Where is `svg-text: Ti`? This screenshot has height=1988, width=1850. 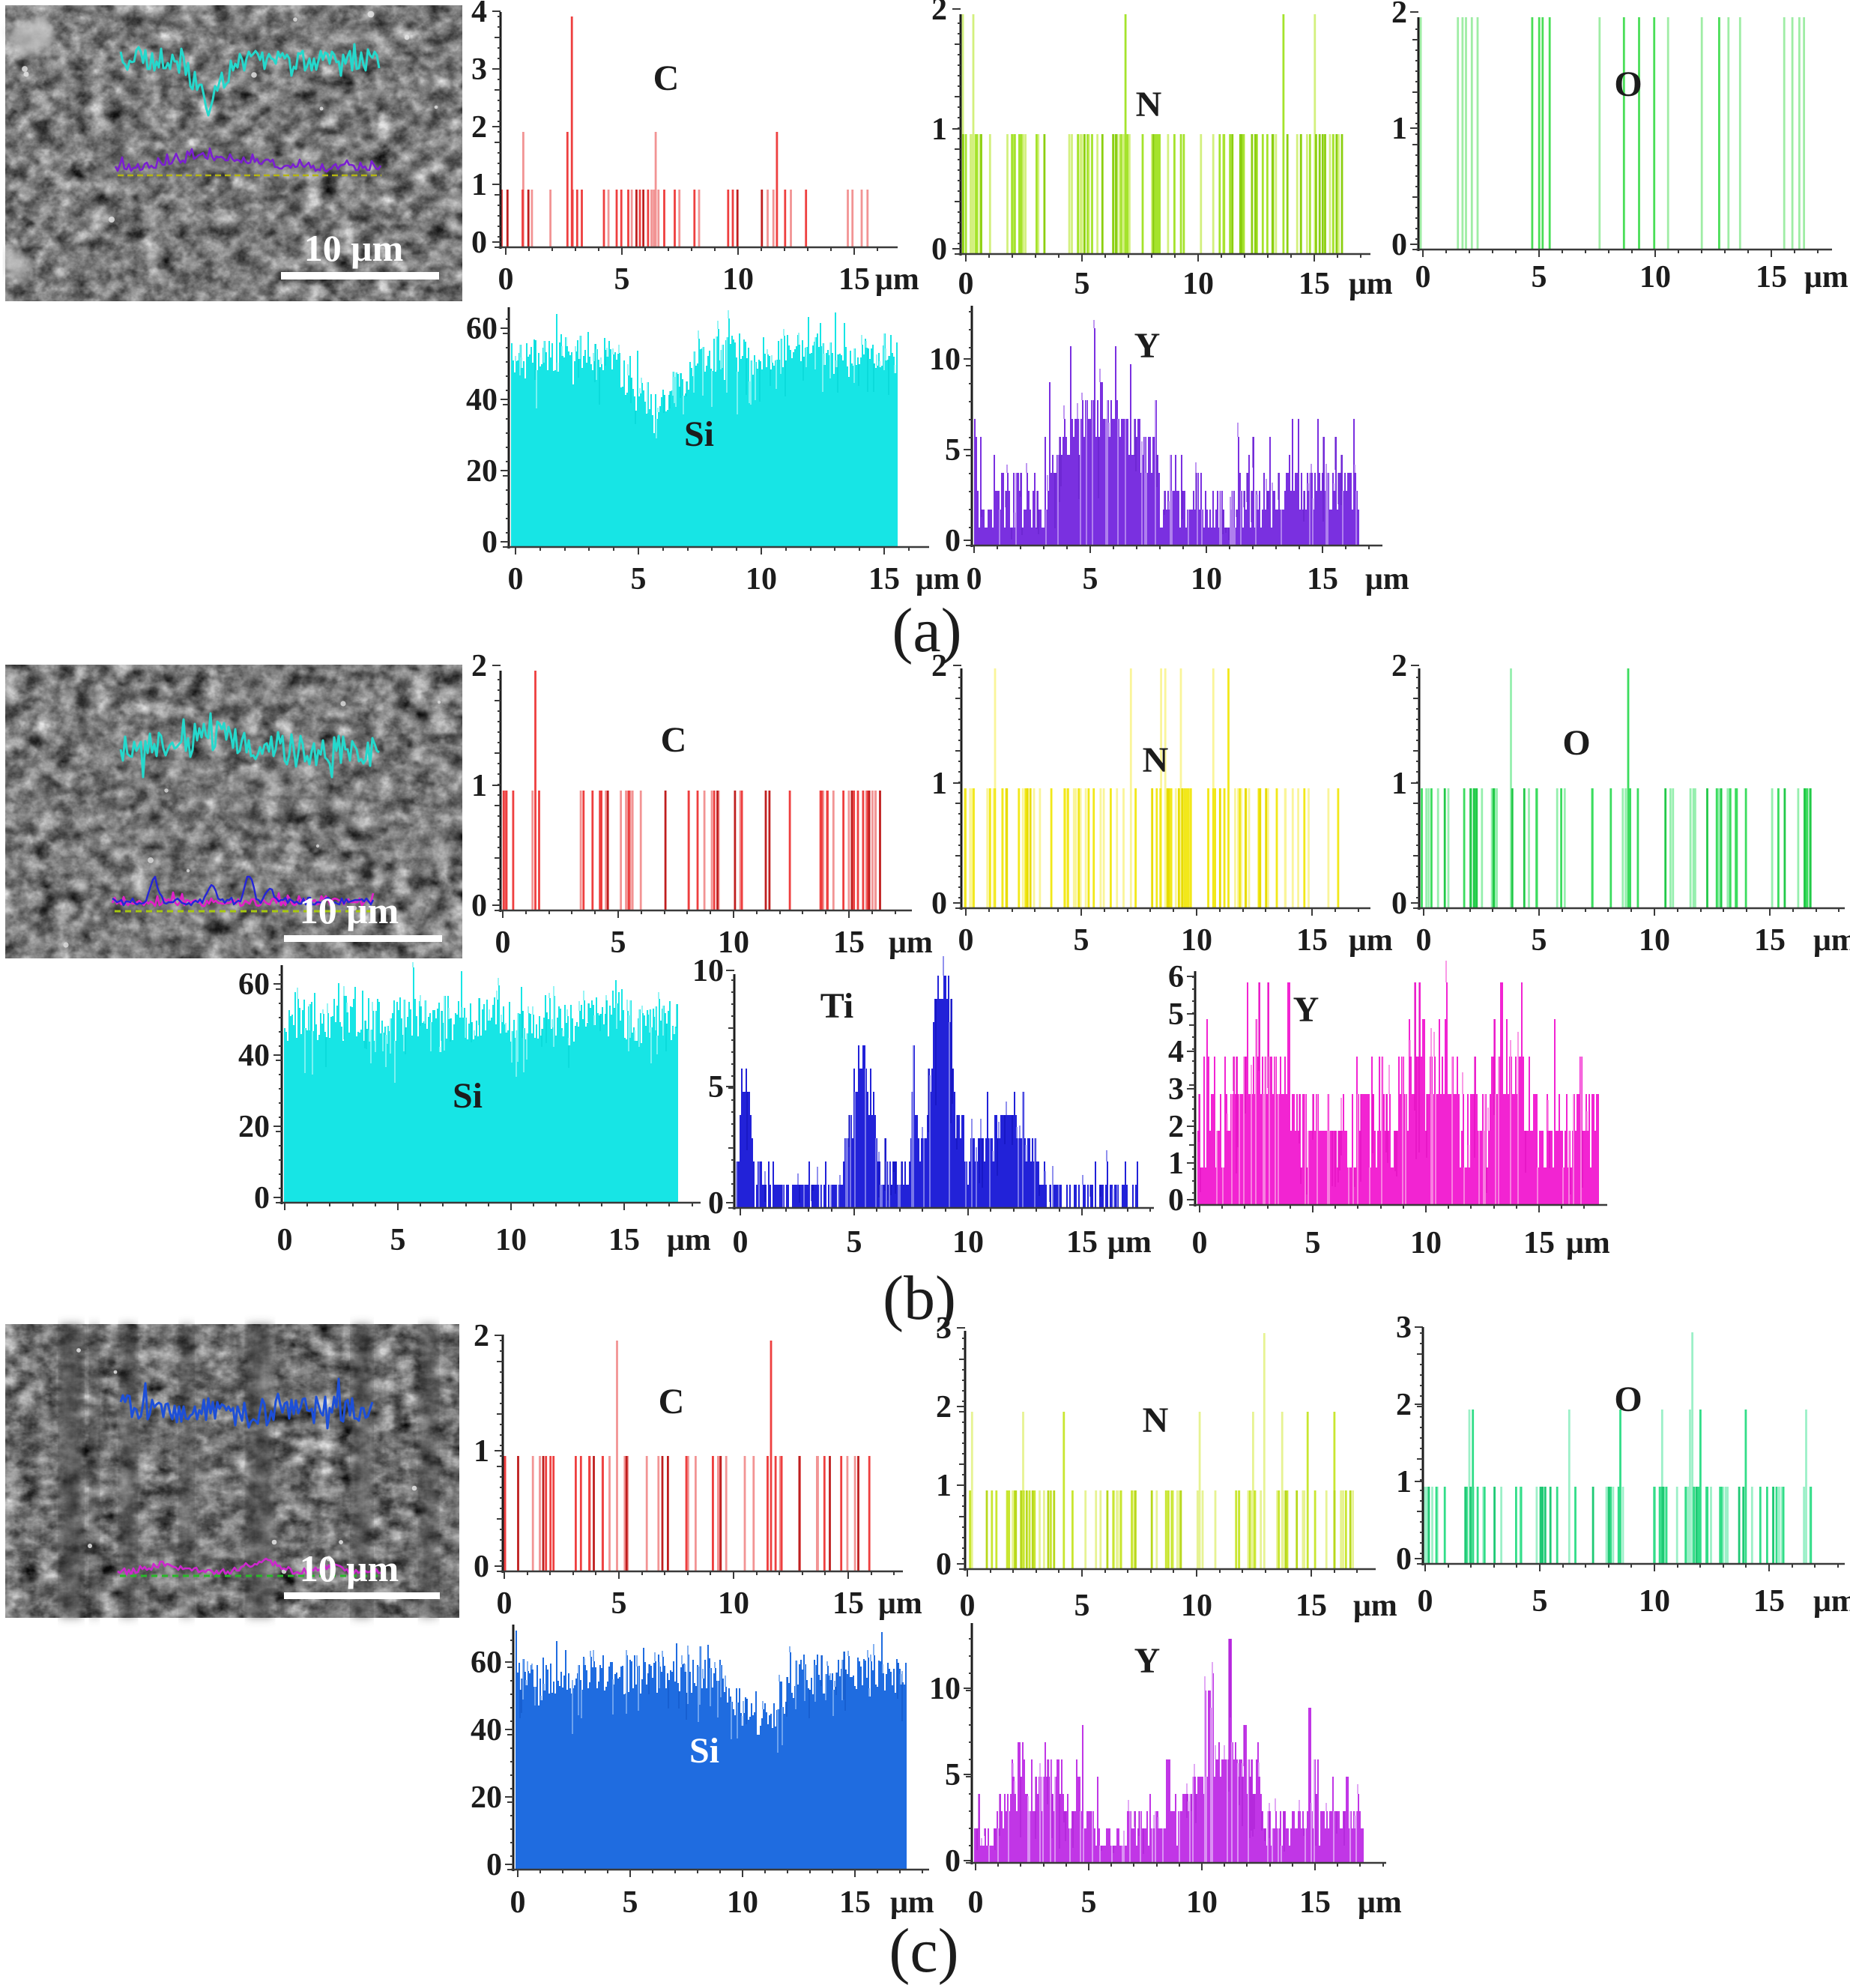 svg-text: Ti is located at coordinates (836, 1006).